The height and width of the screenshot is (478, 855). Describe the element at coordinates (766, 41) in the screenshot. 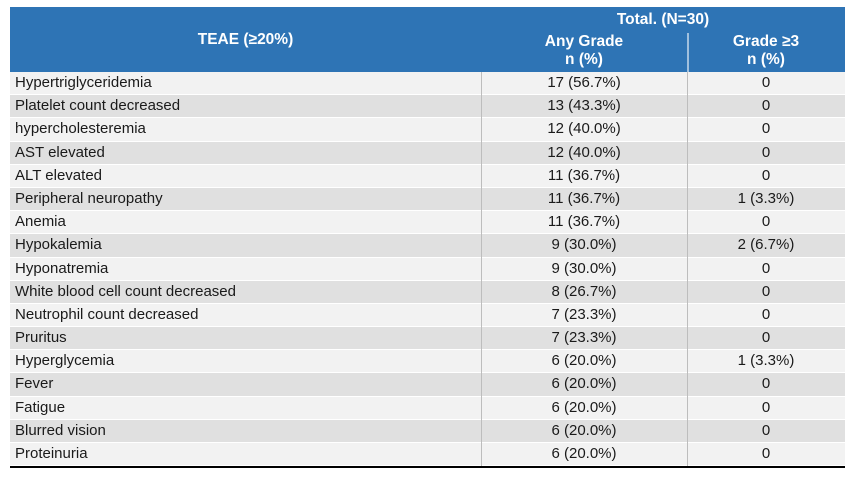

I see `grade3-label: Grade ≥3` at that location.